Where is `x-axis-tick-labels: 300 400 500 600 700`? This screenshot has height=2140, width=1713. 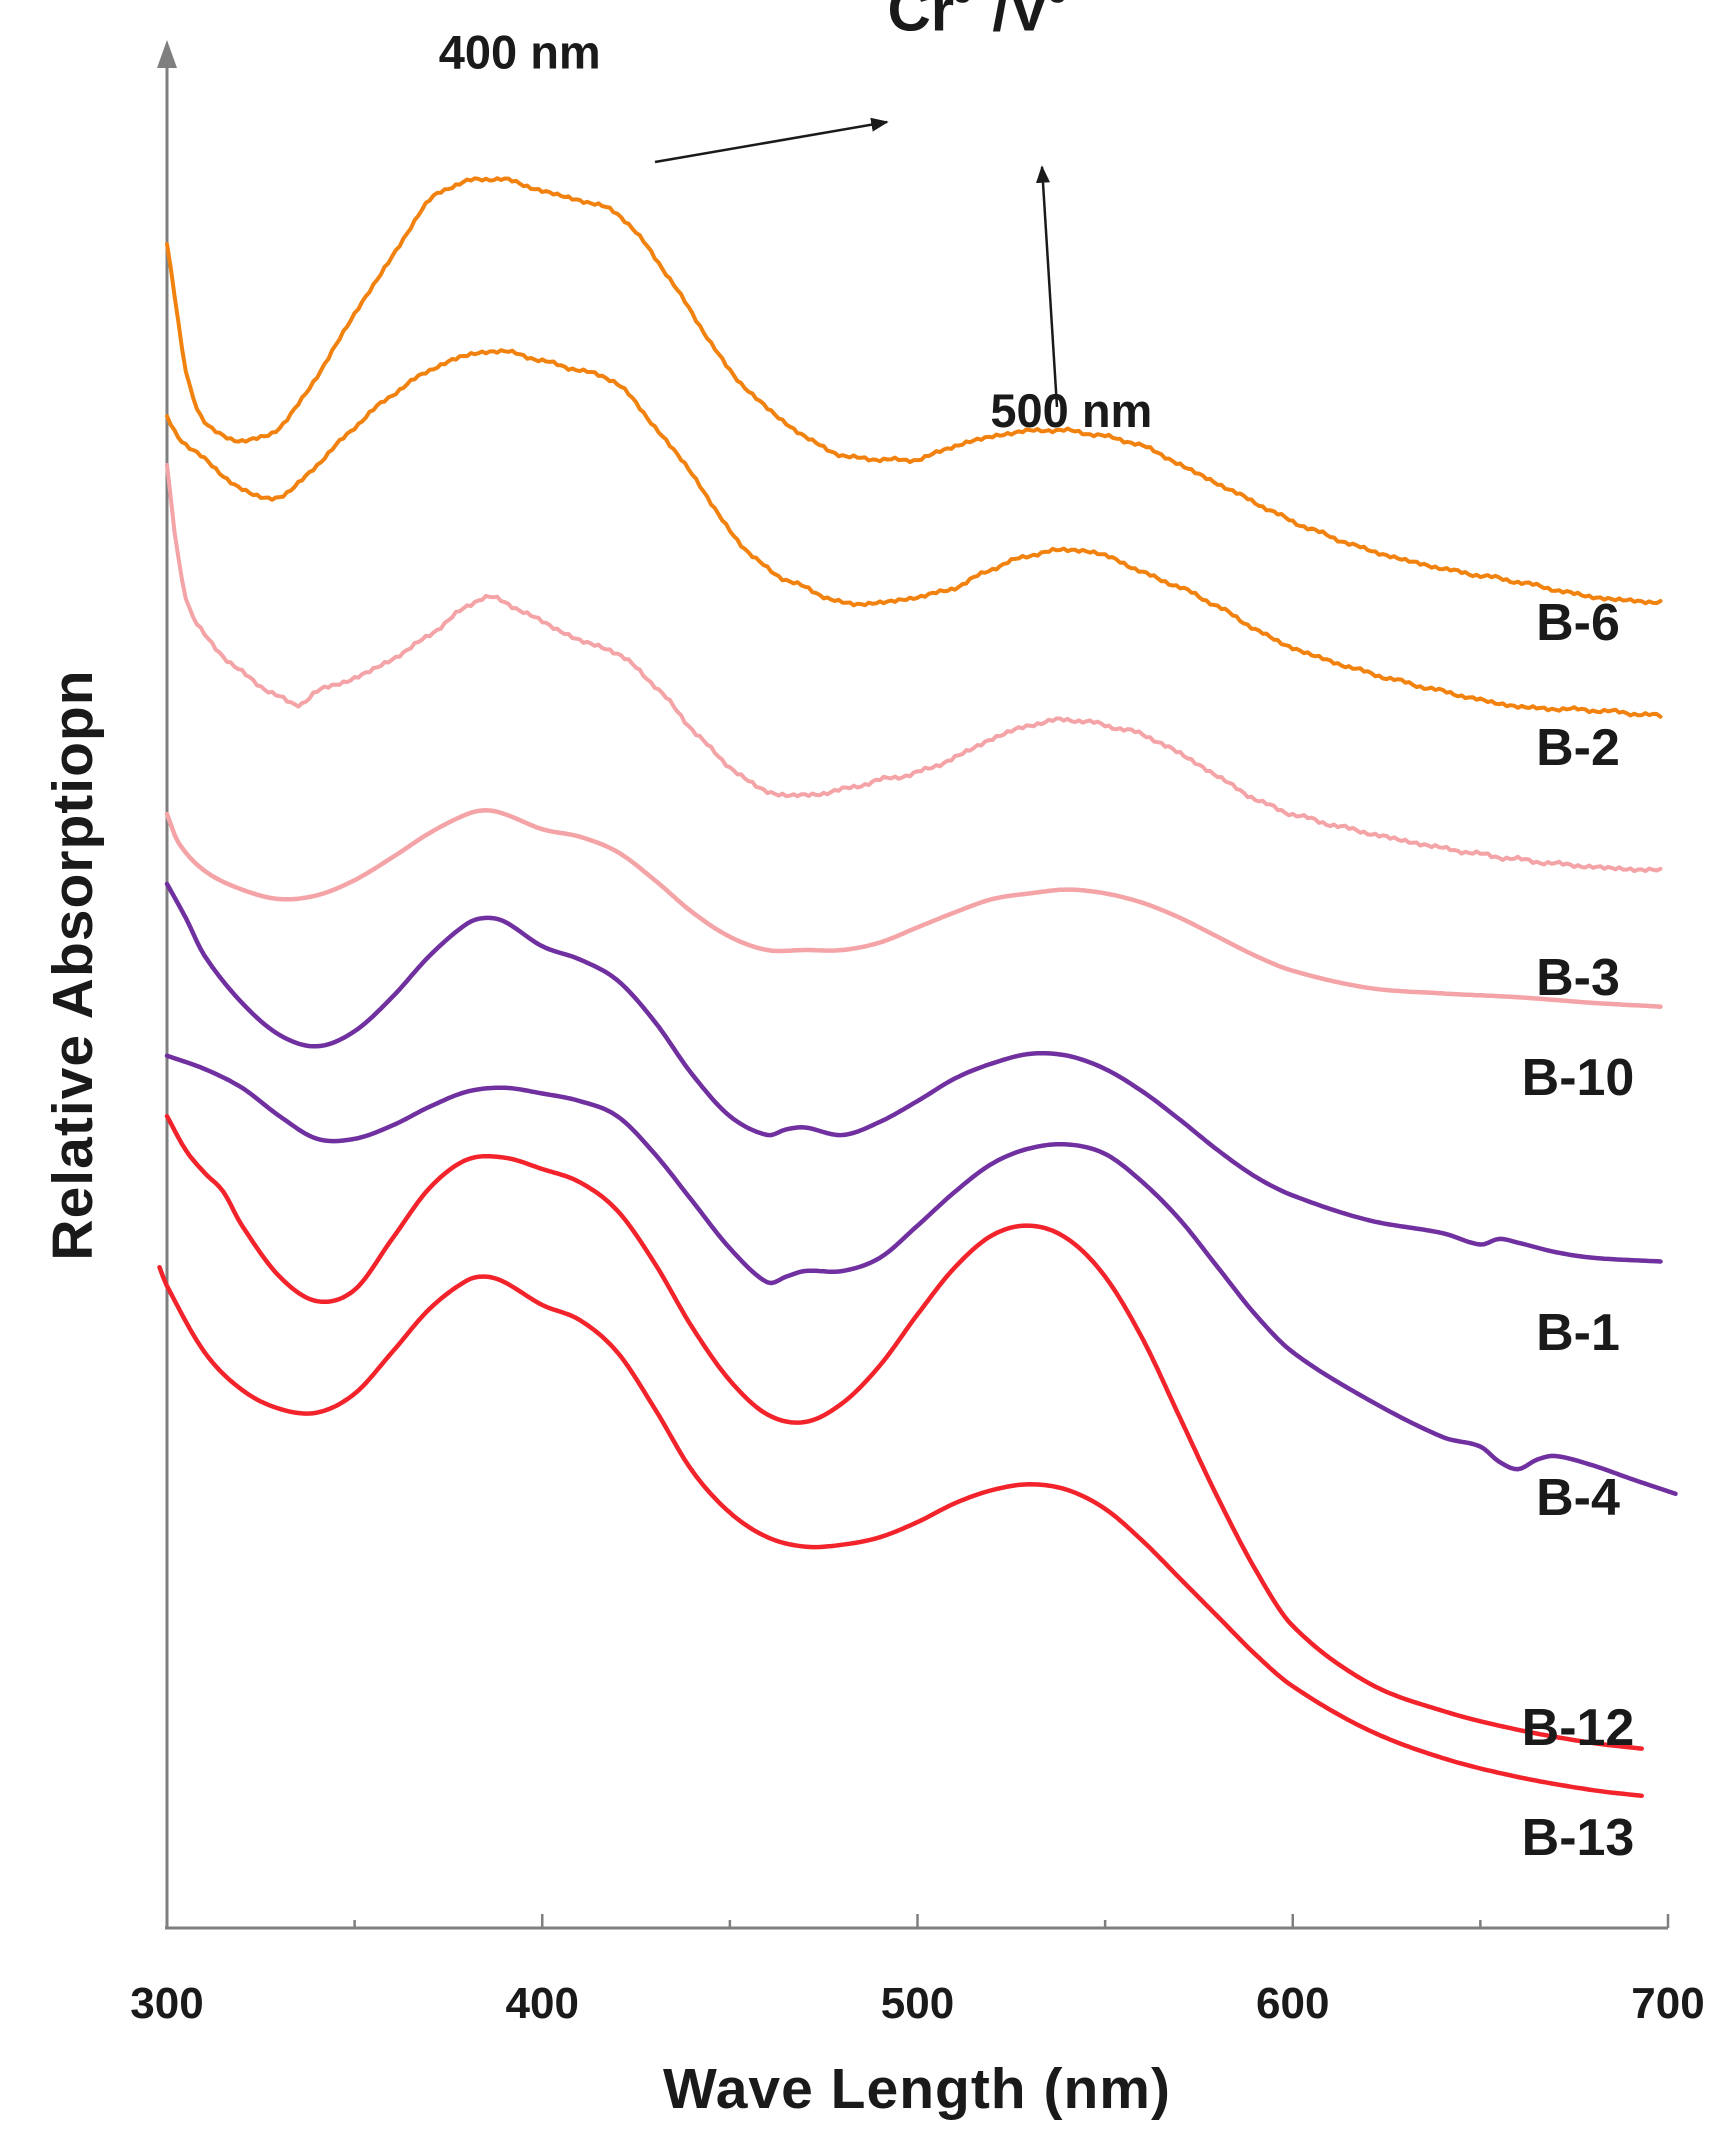
x-axis-tick-labels: 300 400 500 600 700 is located at coordinates (917, 2003).